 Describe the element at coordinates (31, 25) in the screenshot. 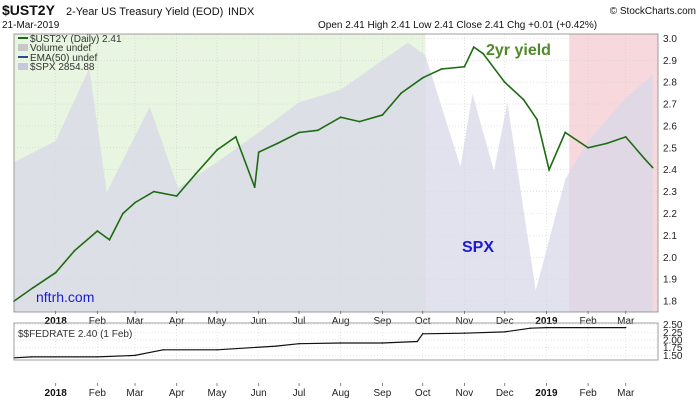

I see `chart-date: 21-Mar-2019` at that location.